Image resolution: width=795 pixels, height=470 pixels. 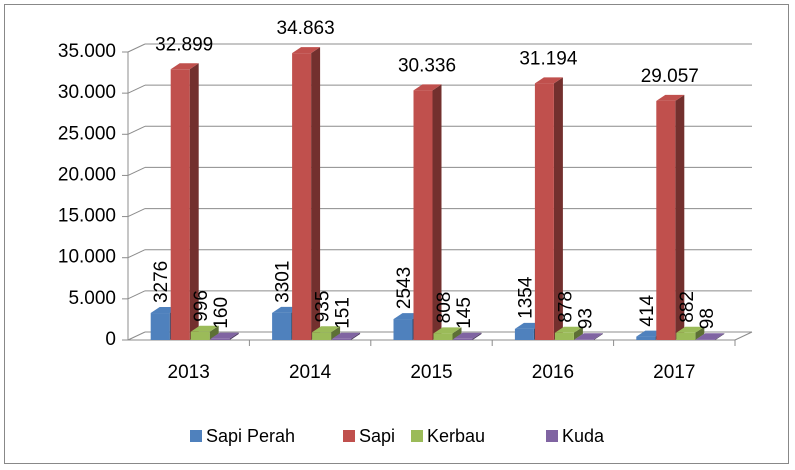 What do you see at coordinates (707, 318) in the screenshot?
I see `value-label: 98` at bounding box center [707, 318].